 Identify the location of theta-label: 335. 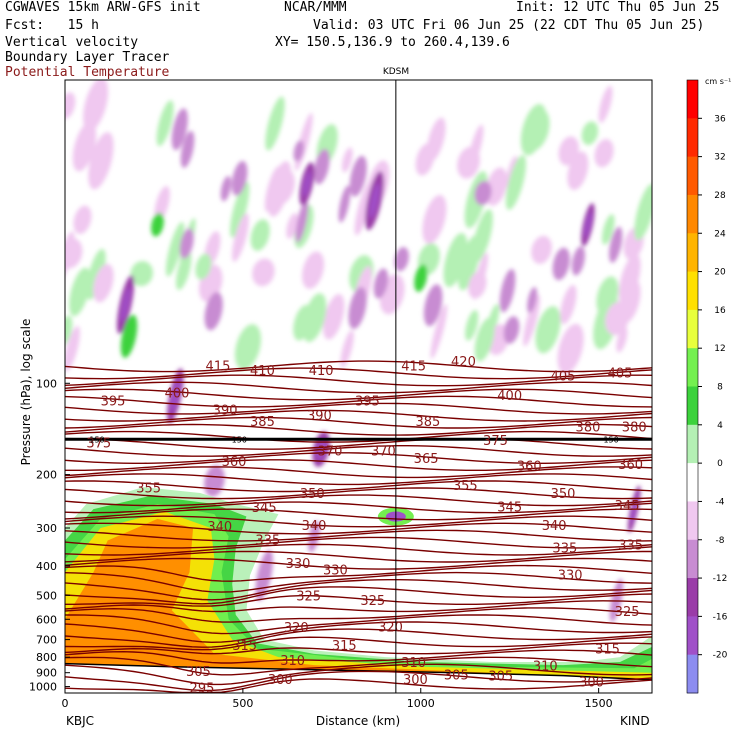
(630, 546).